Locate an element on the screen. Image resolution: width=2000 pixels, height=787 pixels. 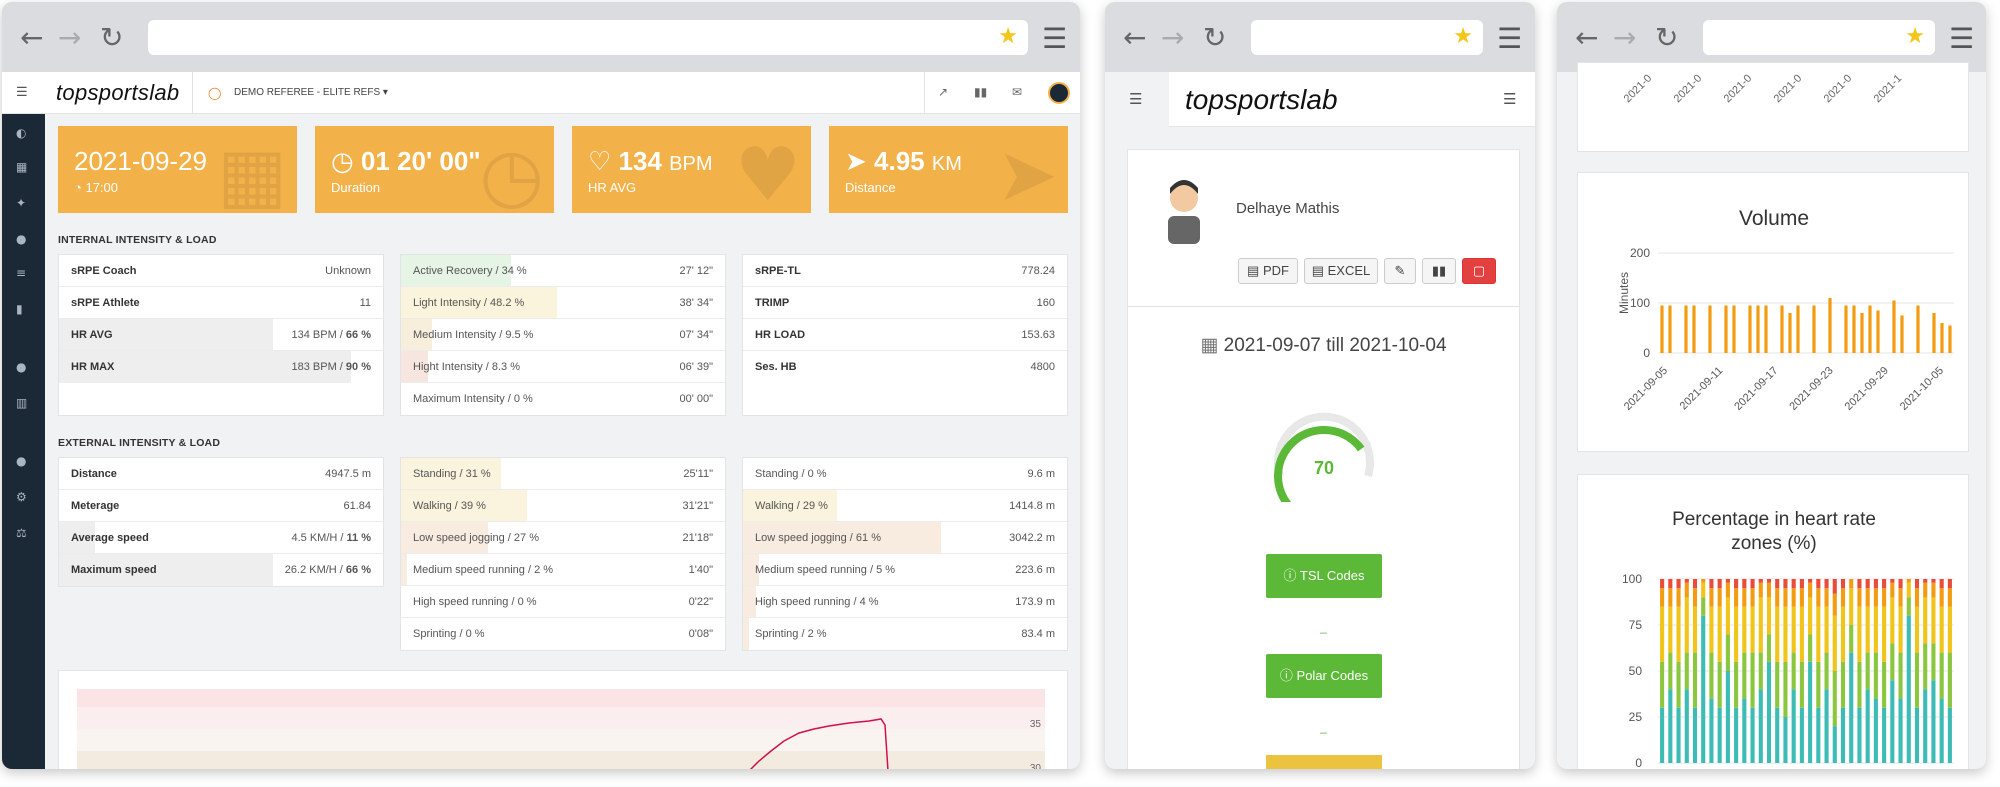
mail-icon: ✉ is located at coordinates (1017, 92).